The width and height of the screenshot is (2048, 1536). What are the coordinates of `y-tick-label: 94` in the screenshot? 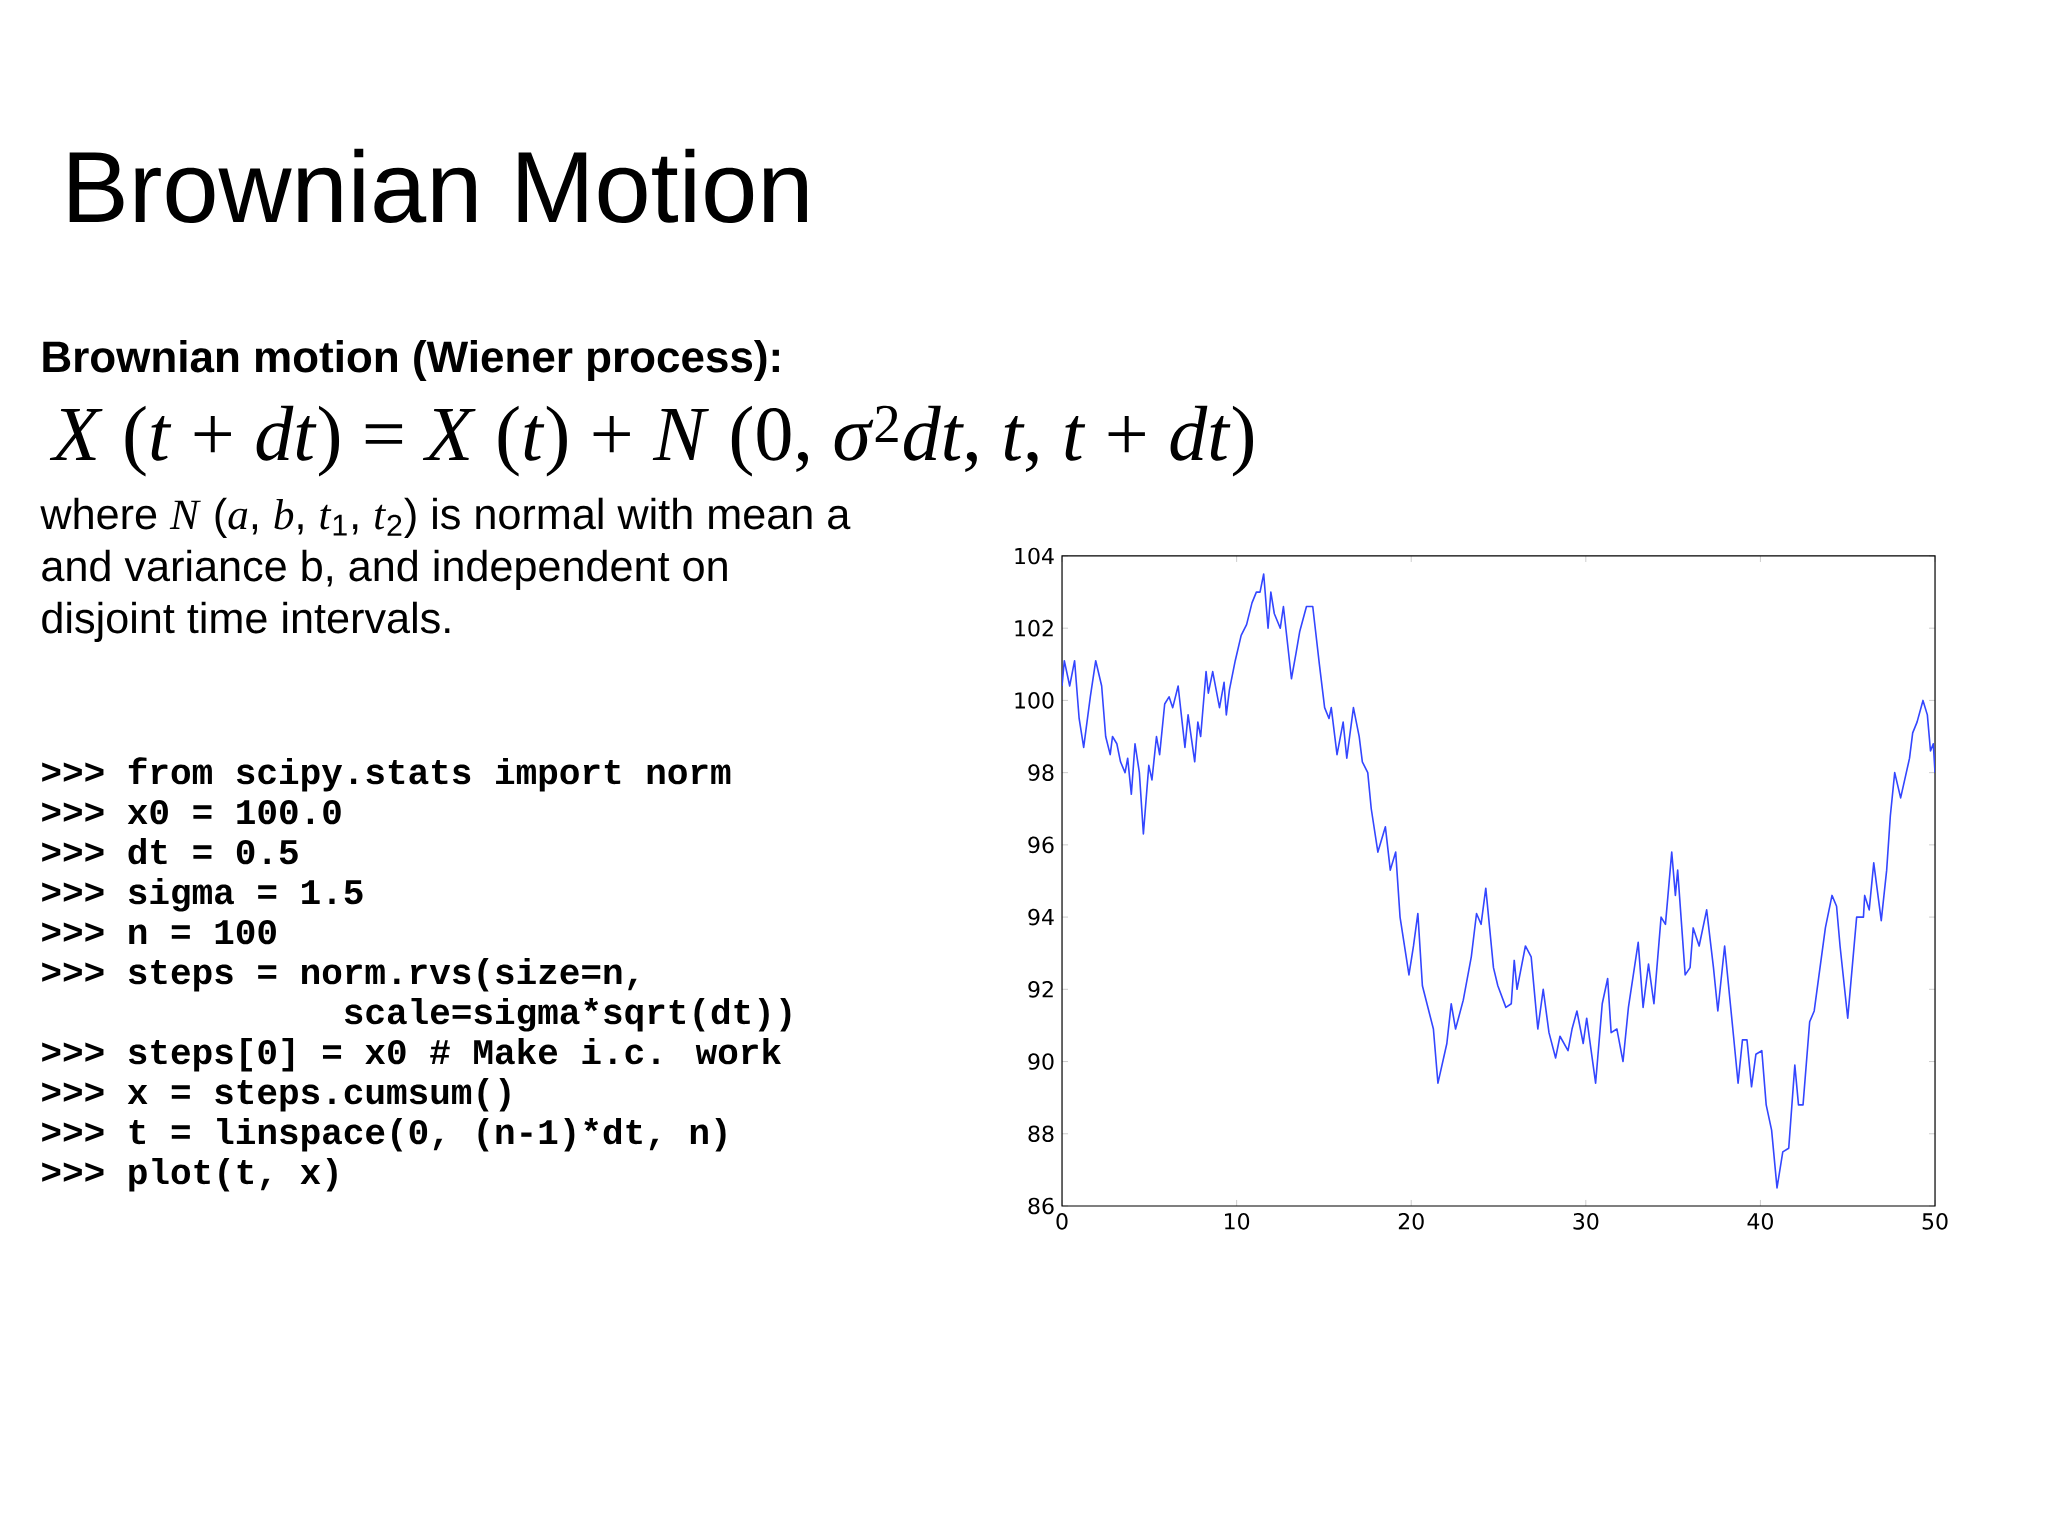 It's located at (1041, 917).